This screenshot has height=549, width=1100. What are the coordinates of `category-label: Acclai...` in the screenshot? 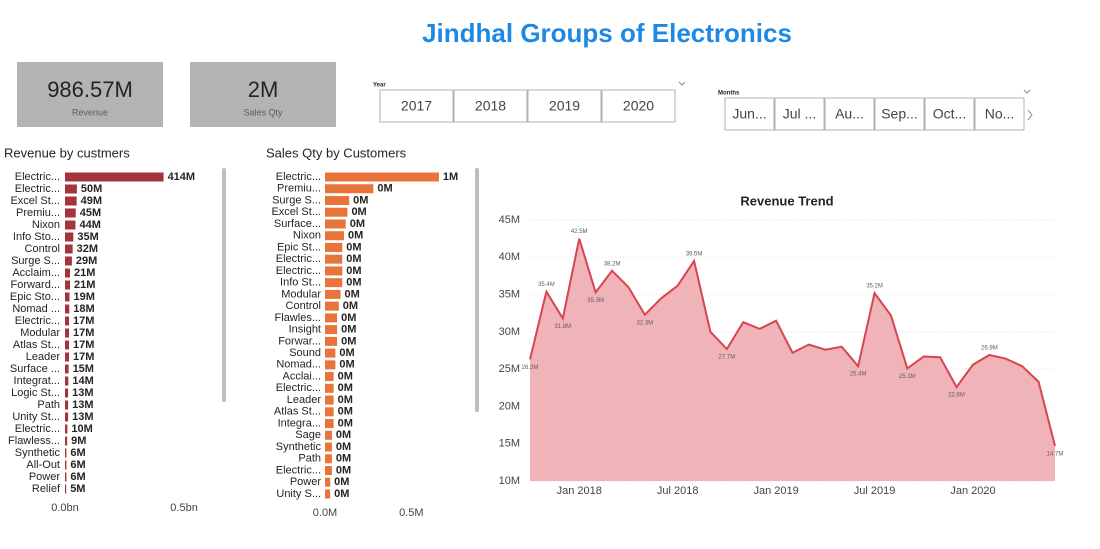 It's located at (301, 376).